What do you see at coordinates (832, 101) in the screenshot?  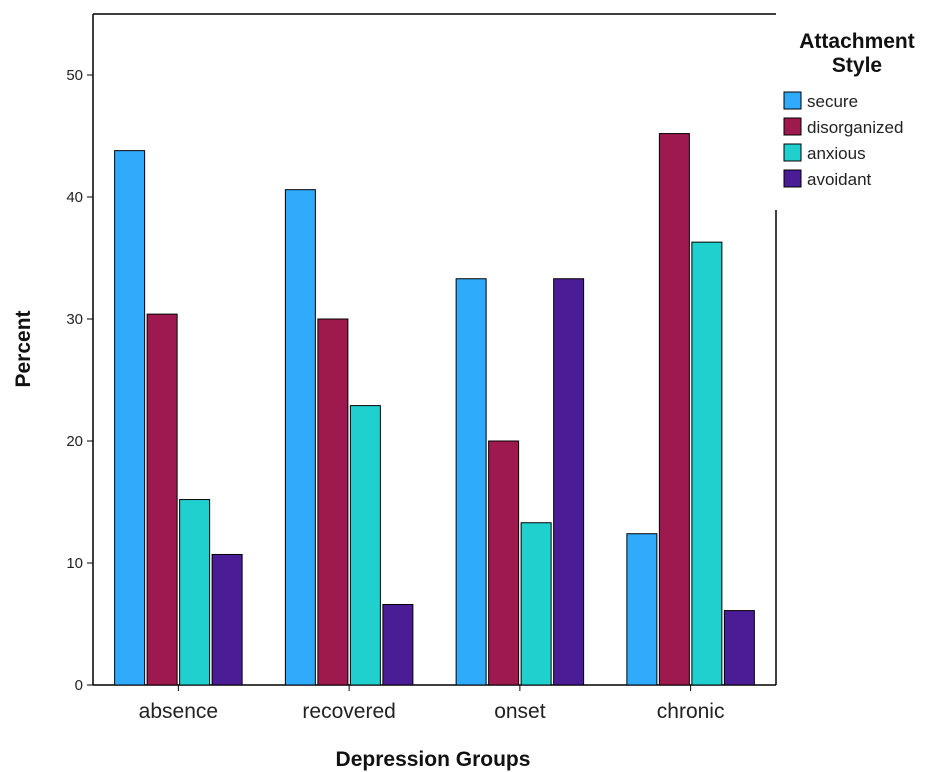 I see `legend-label-secure: secure` at bounding box center [832, 101].